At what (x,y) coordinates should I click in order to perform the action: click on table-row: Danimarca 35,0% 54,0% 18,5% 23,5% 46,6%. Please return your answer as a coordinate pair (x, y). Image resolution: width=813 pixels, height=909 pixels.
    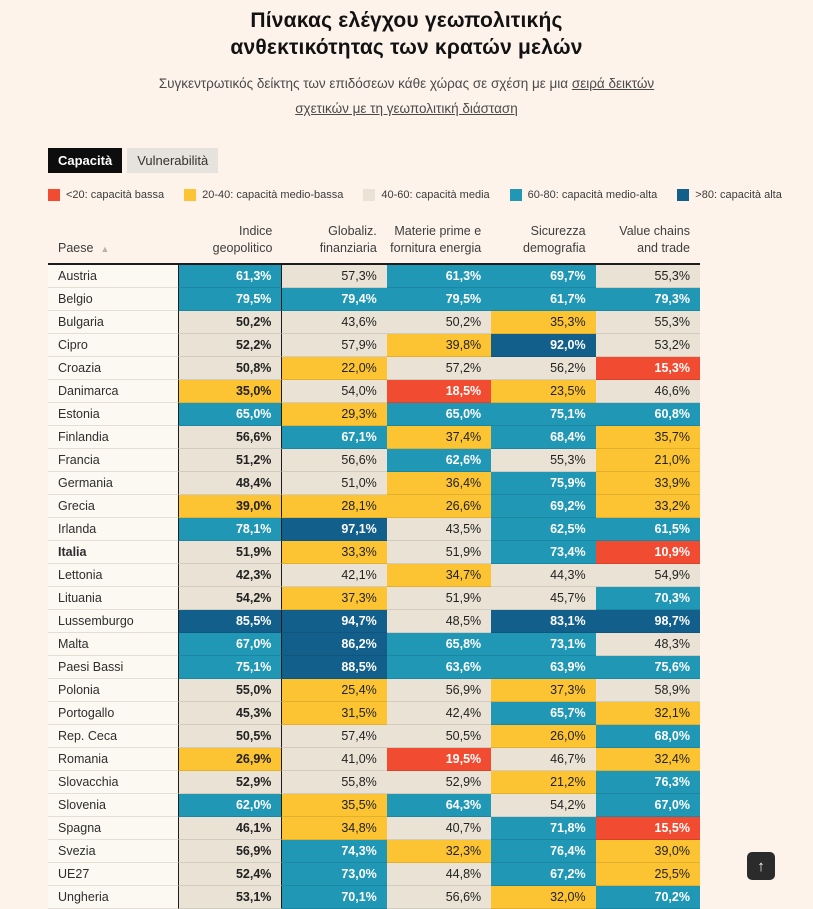
    Looking at the image, I should click on (374, 392).